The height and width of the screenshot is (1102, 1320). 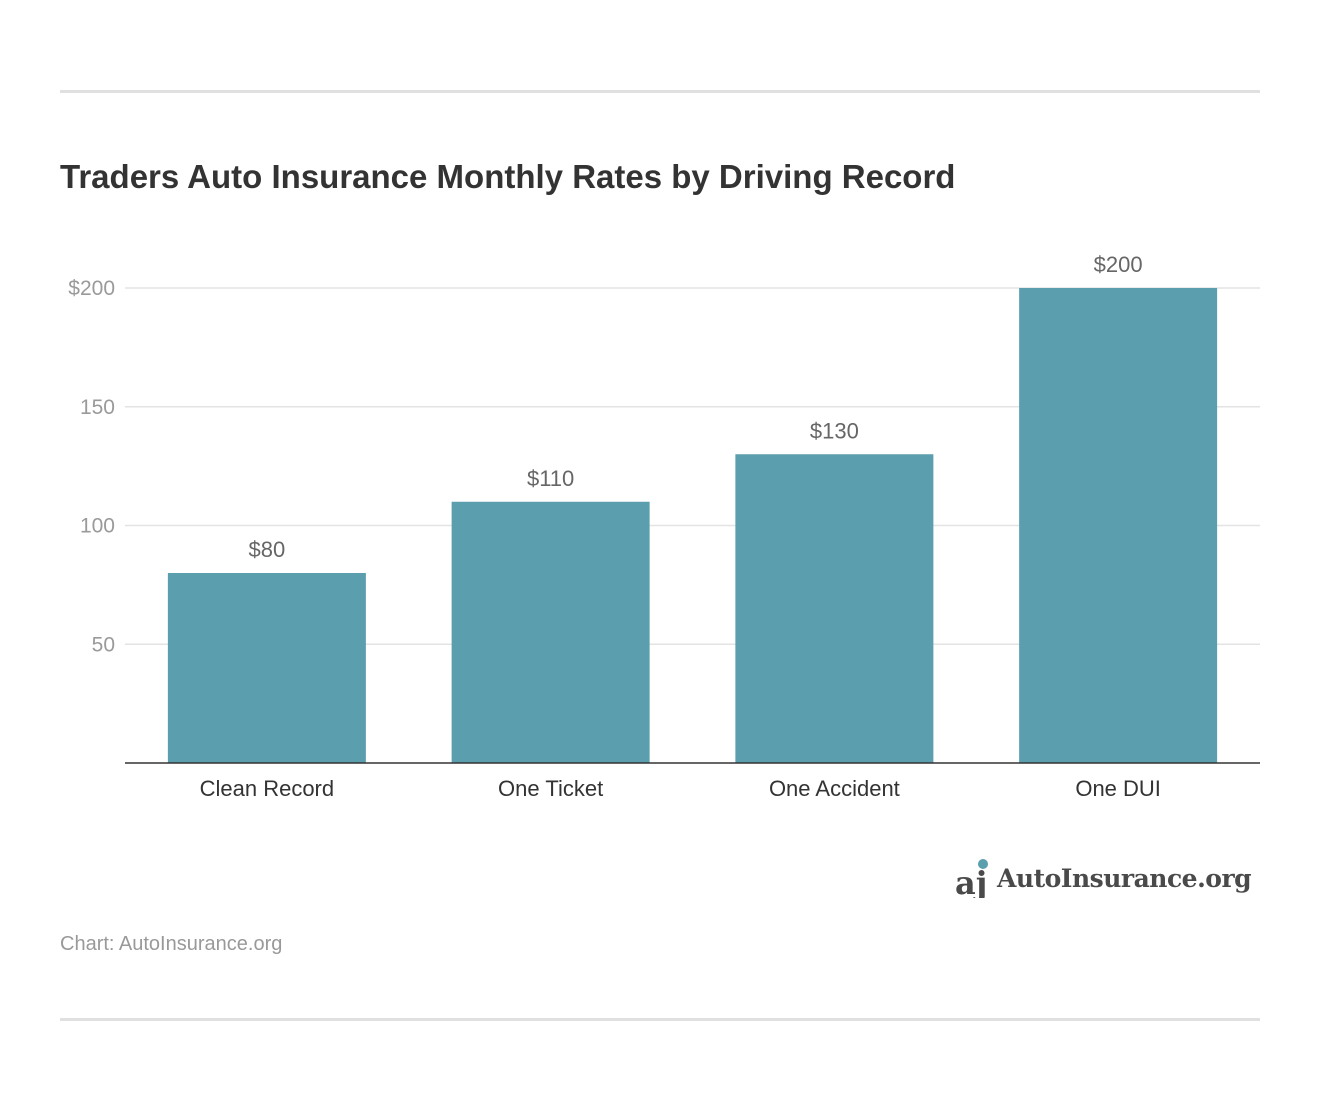 What do you see at coordinates (1124, 878) in the screenshot?
I see `logo-text: AutoInsurance.org` at bounding box center [1124, 878].